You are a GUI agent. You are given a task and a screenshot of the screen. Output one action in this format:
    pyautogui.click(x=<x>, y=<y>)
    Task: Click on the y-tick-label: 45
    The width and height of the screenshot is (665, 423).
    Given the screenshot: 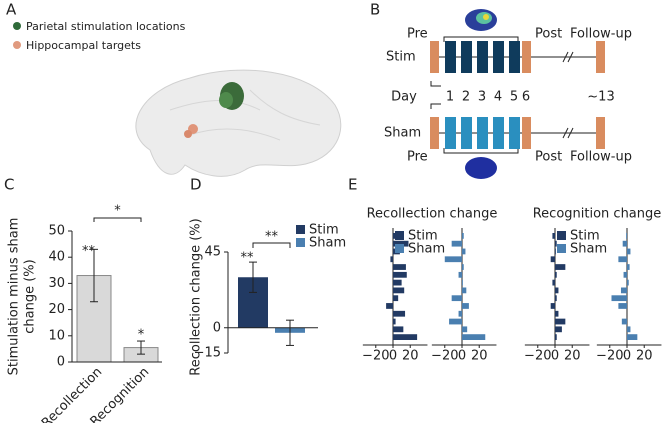 What is the action you would take?
    pyautogui.click(x=212, y=252)
    